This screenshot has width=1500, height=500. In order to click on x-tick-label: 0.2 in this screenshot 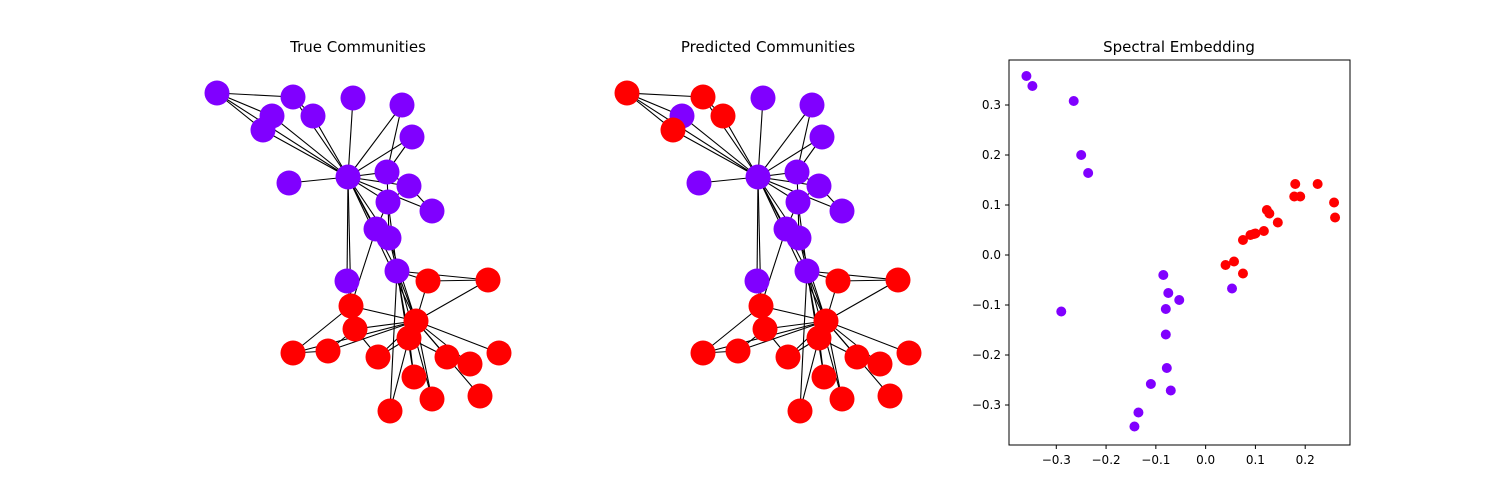, I will do `click(1305, 460)`.